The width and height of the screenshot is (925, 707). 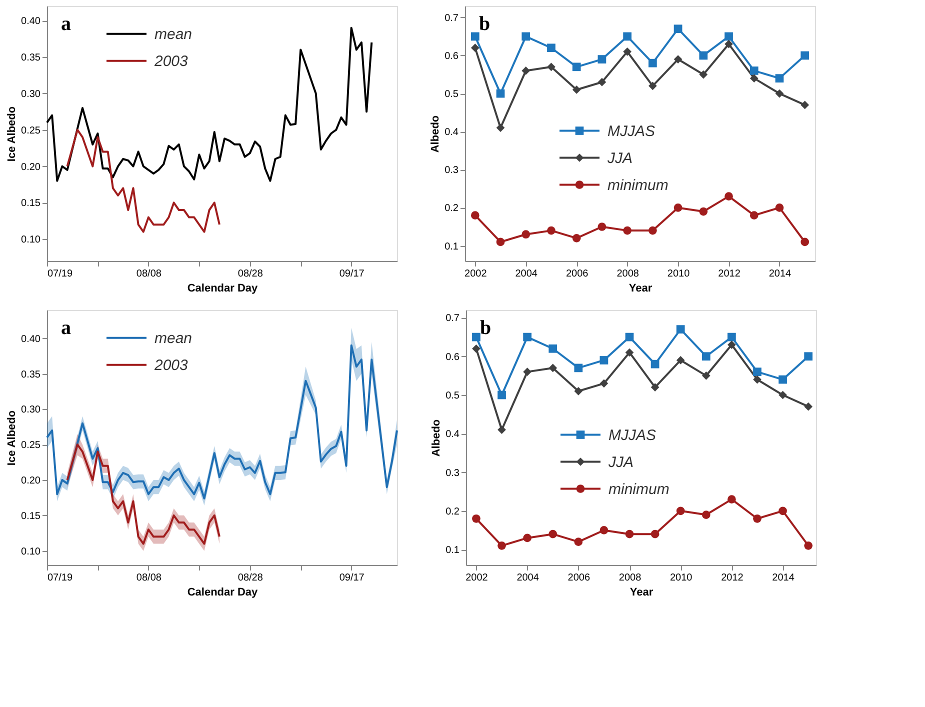 I want to click on x-axis-title: Calendar Day, so click(x=223, y=288).